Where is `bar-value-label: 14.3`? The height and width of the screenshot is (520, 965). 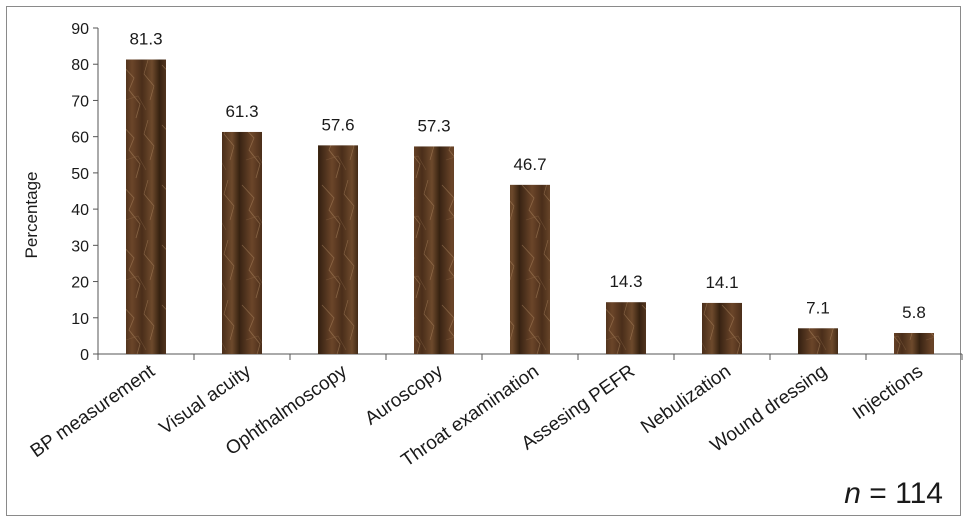 bar-value-label: 14.3 is located at coordinates (625, 281).